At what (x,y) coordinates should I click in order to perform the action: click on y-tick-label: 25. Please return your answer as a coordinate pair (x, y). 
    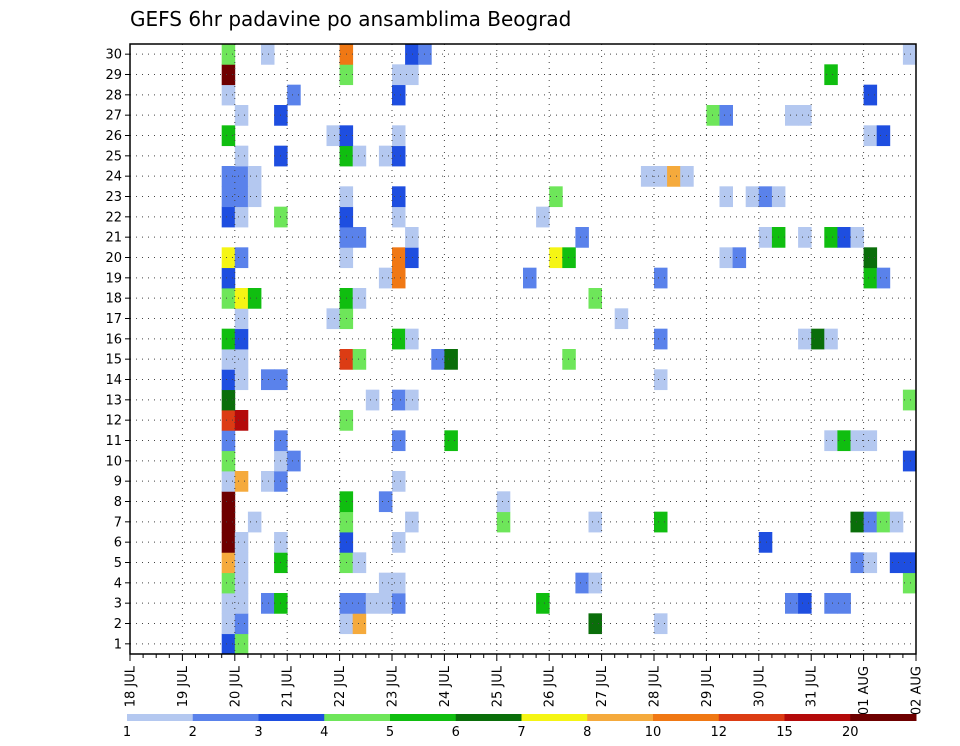
    Looking at the image, I should click on (113, 156).